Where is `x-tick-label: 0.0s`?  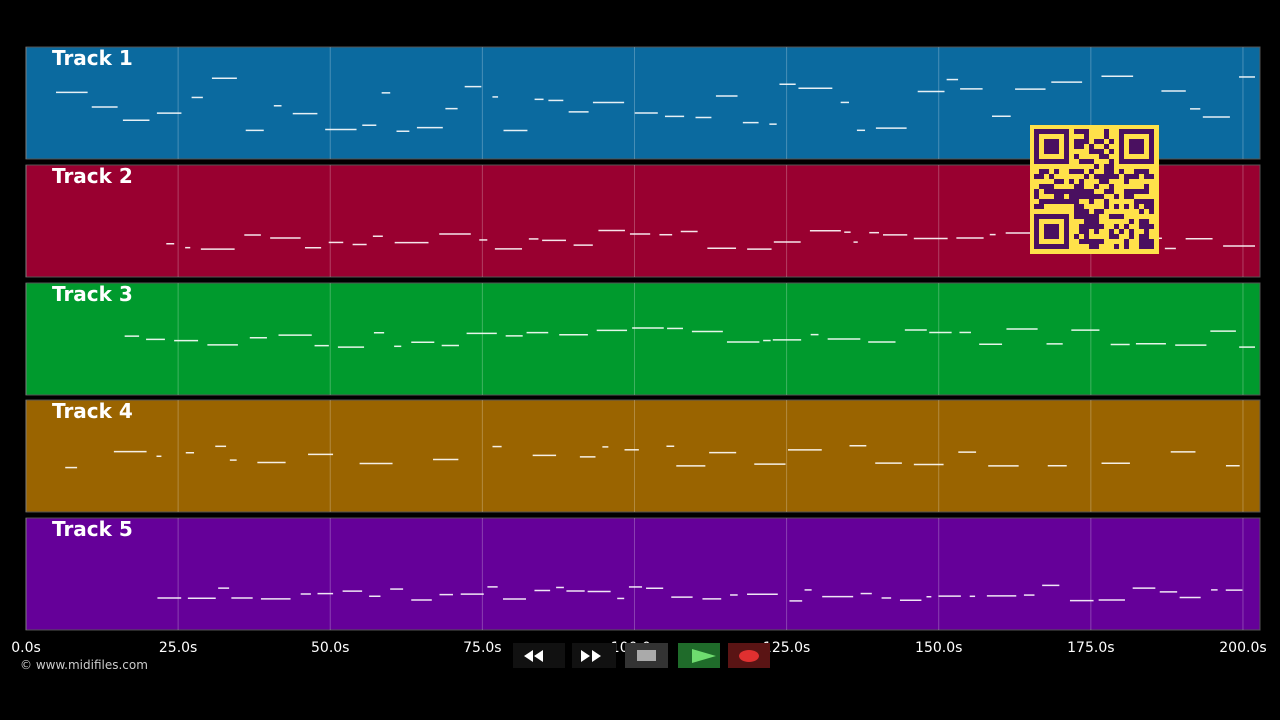
x-tick-label: 0.0s is located at coordinates (26, 648).